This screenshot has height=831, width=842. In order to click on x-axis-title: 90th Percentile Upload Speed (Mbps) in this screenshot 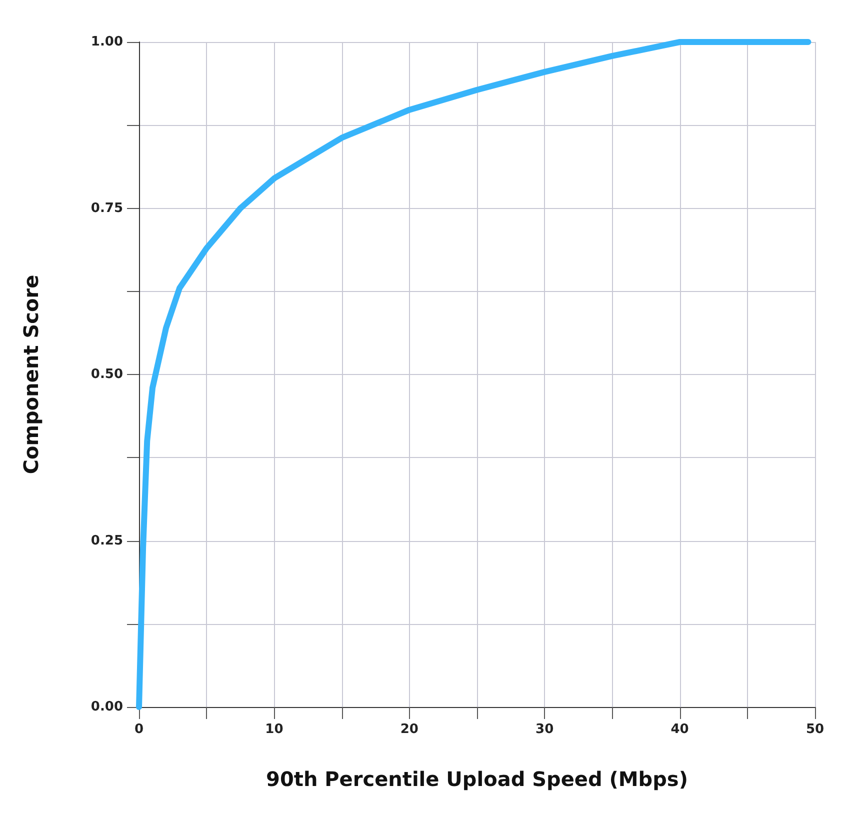, I will do `click(477, 779)`.